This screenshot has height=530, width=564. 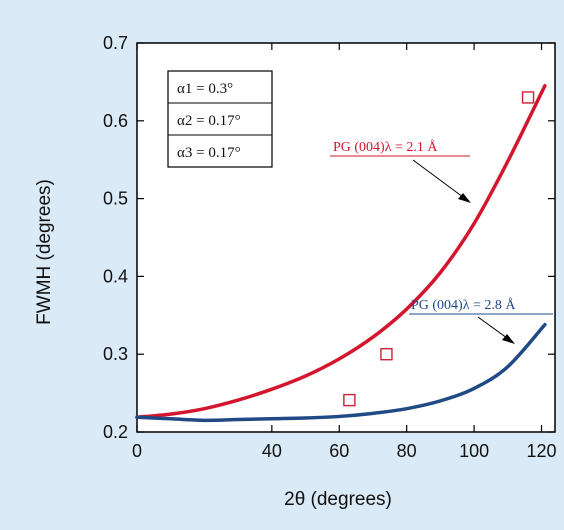 What do you see at coordinates (115, 121) in the screenshot?
I see `y-tick-label: 0.6` at bounding box center [115, 121].